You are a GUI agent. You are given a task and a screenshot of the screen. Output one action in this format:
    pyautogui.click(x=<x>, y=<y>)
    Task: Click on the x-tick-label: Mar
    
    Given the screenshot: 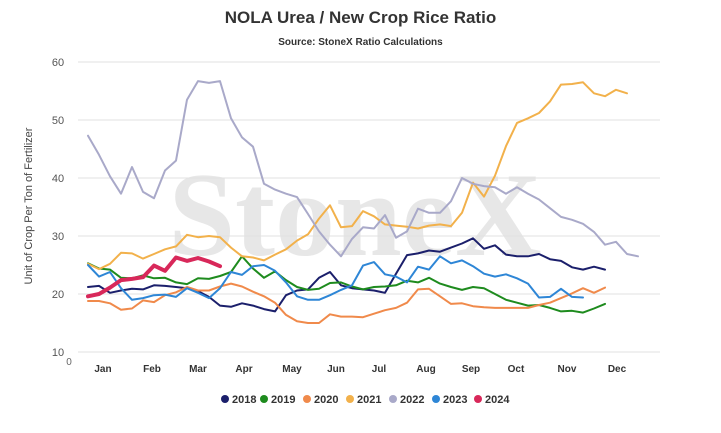 What is the action you would take?
    pyautogui.click(x=198, y=369)
    